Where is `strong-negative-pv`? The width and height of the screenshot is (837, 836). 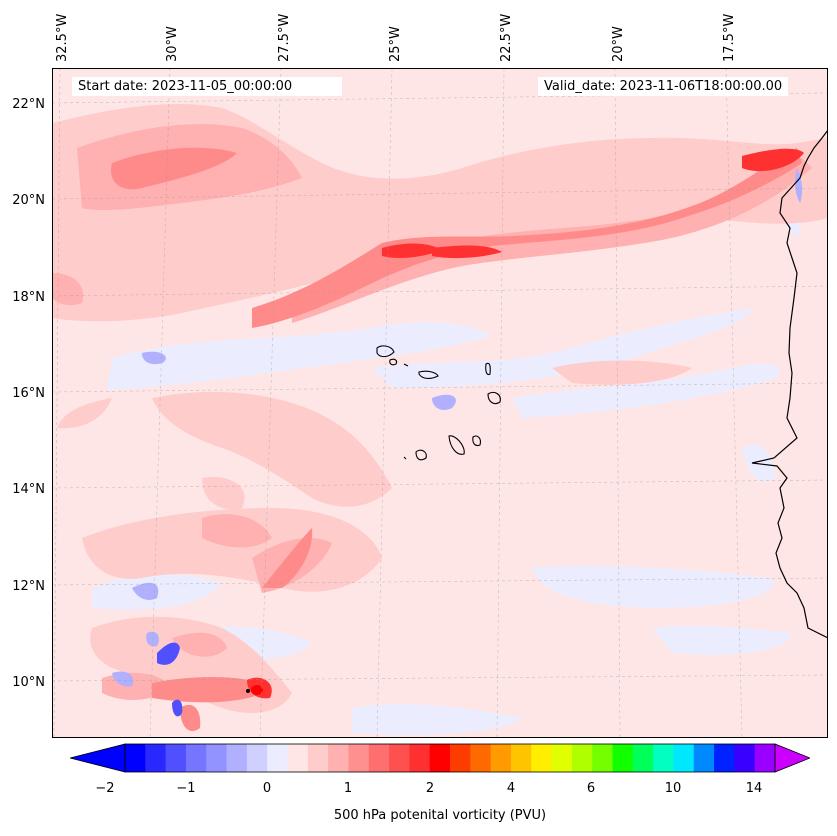
strong-negative-pv is located at coordinates (170, 679).